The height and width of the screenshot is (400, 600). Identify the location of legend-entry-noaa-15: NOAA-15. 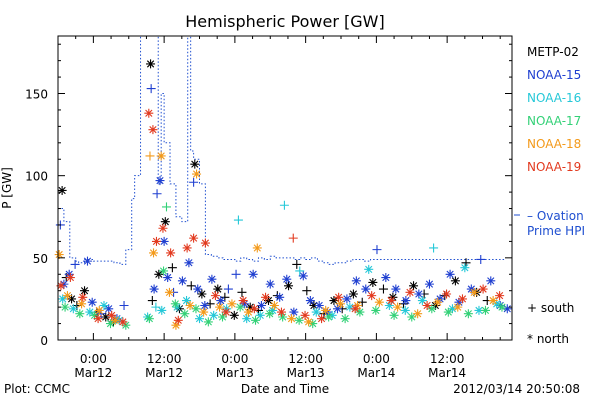
(554, 75).